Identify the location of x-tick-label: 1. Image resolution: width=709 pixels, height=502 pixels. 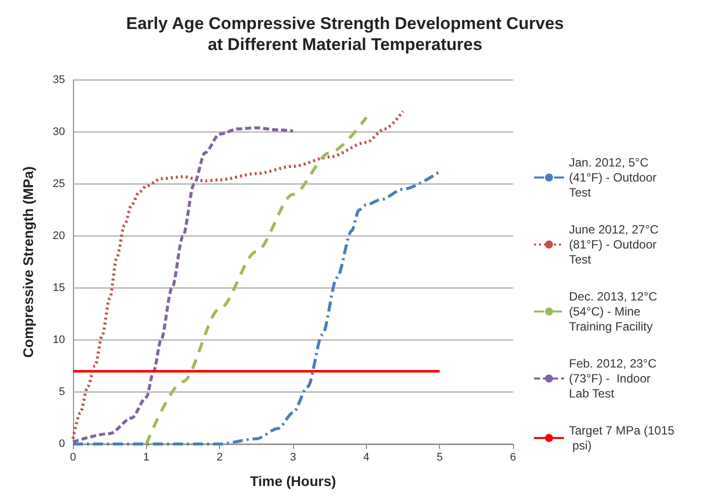
(146, 458).